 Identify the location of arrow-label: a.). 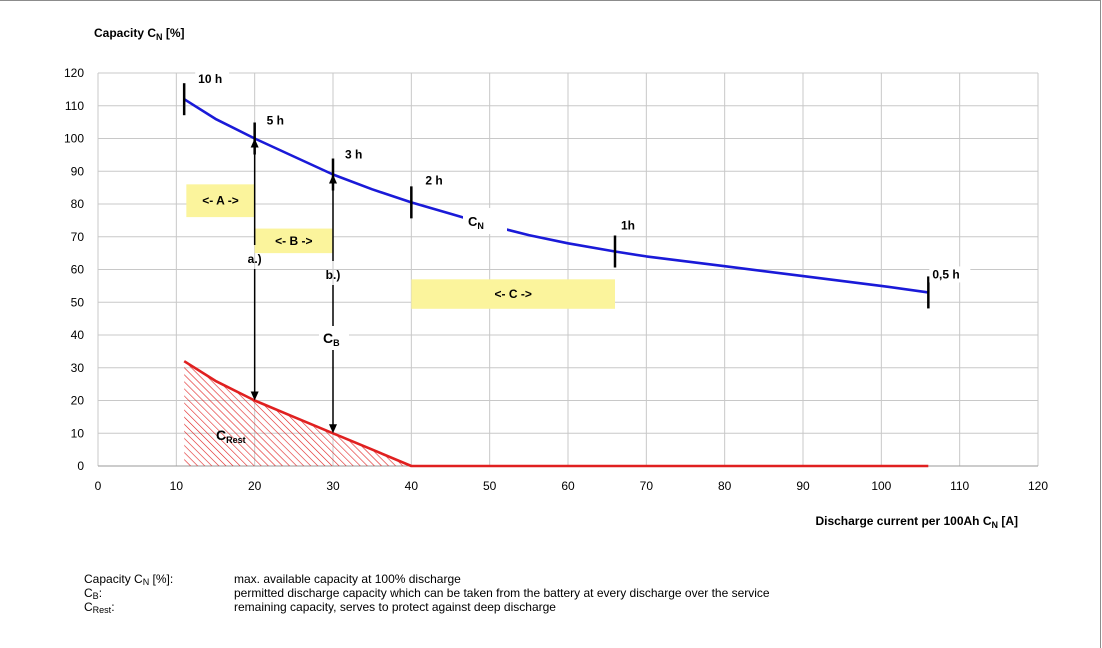
(255, 259).